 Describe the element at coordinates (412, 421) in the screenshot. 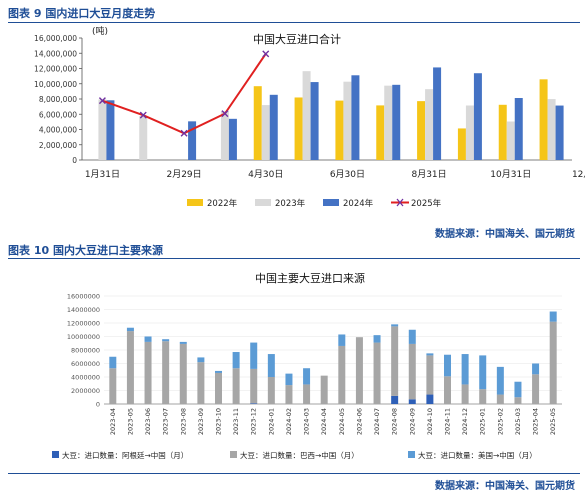

I see `x-tick-label: 2024-09` at that location.